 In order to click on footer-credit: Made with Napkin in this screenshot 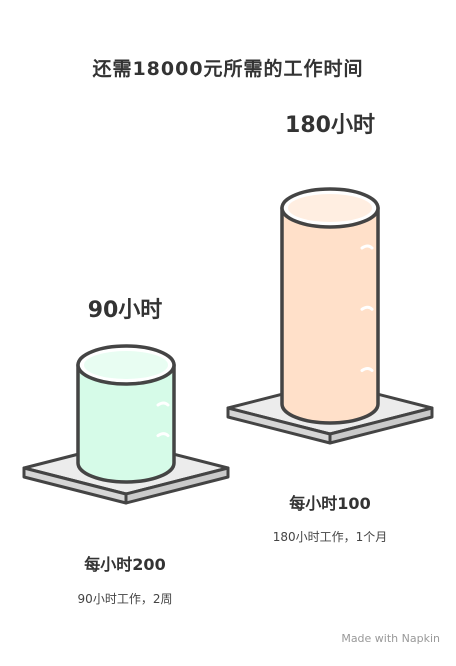, I will do `click(390, 638)`.